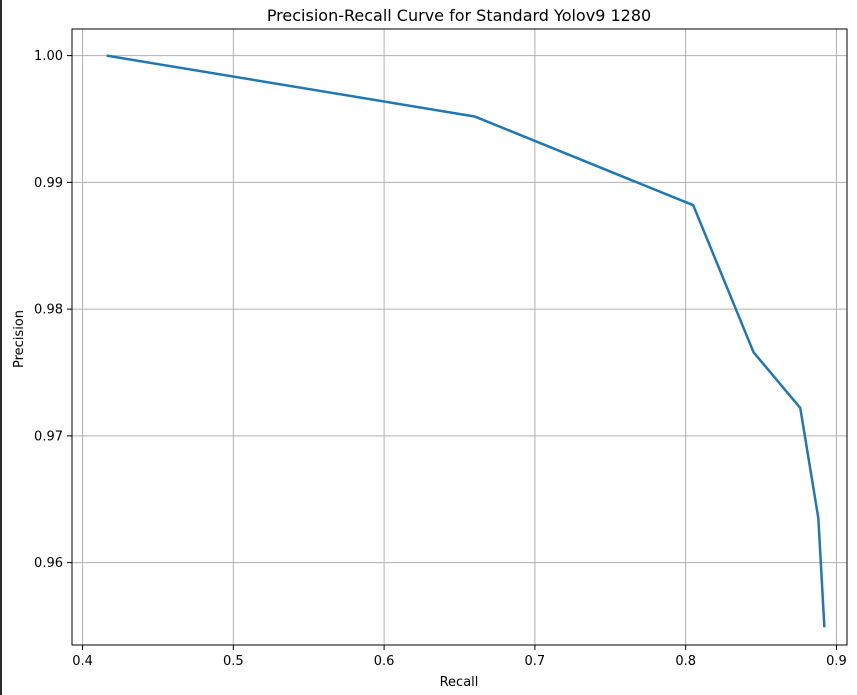  I want to click on x-tick-label: 0.9, so click(836, 661).